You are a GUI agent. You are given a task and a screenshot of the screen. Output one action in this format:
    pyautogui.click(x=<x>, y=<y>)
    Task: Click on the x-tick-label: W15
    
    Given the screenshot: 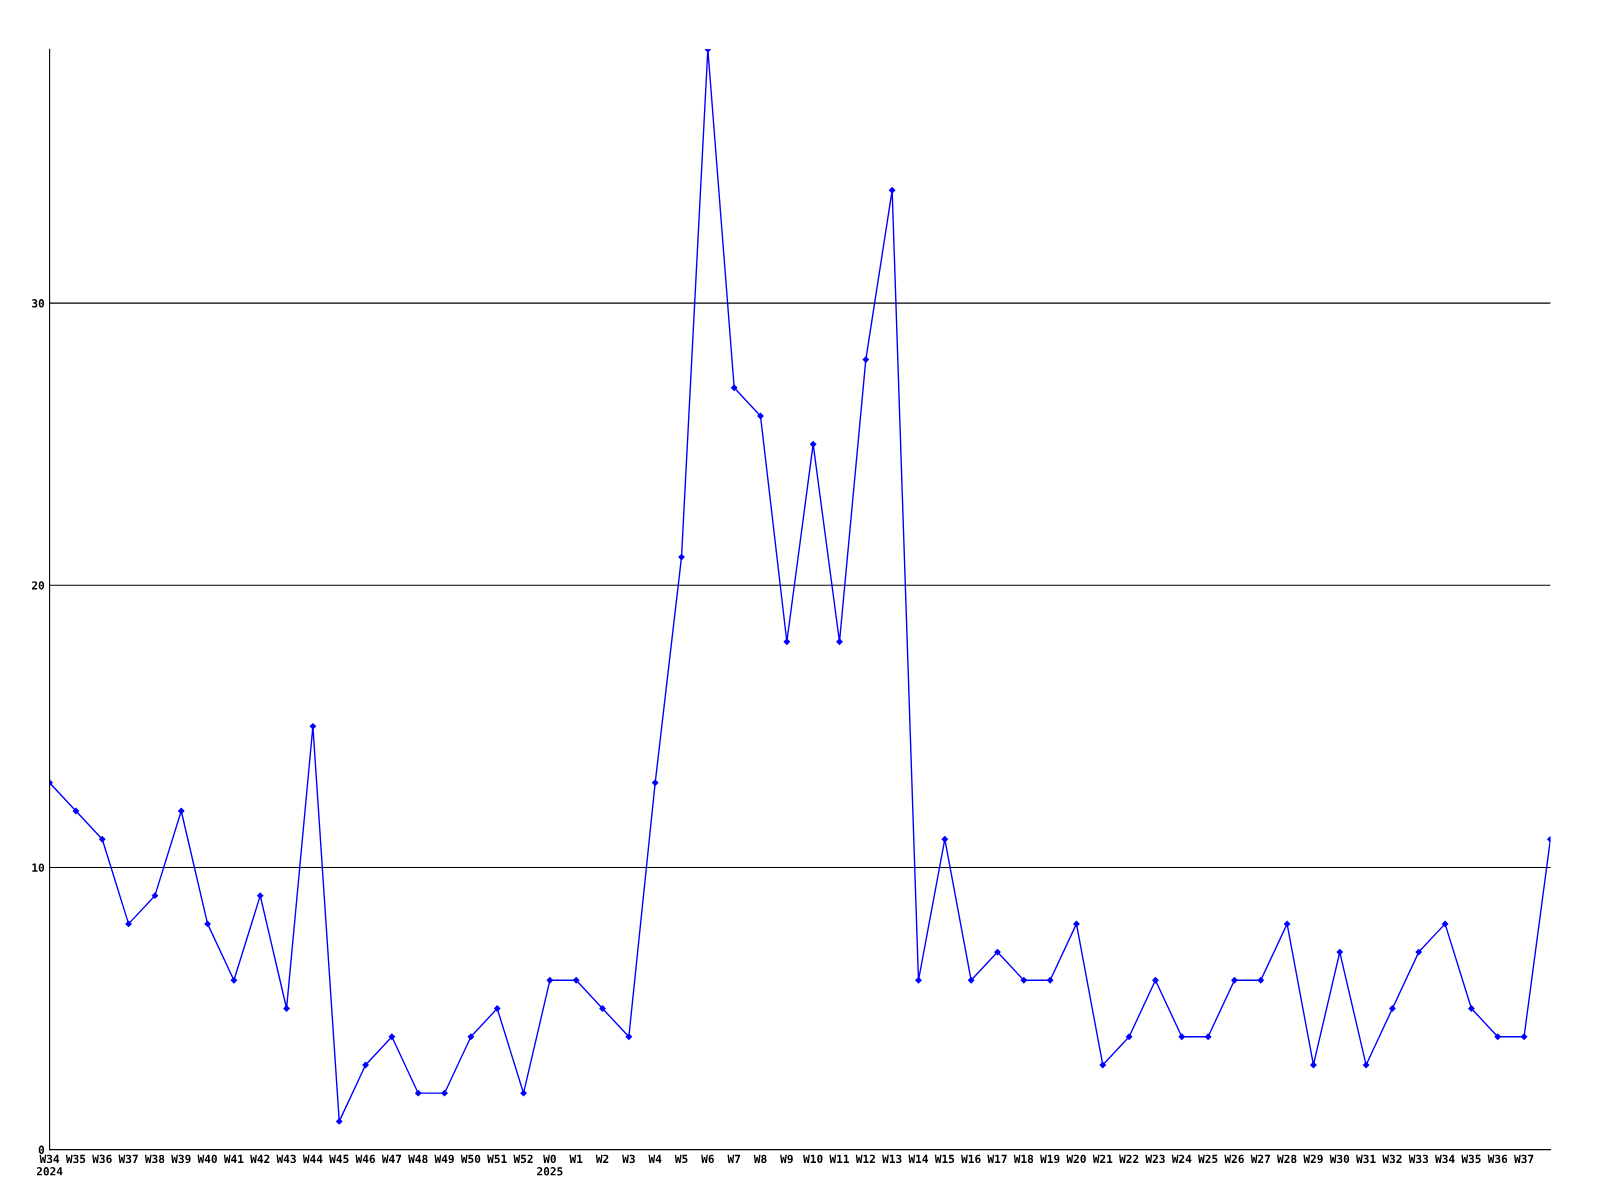 What is the action you would take?
    pyautogui.click(x=944, y=1159)
    